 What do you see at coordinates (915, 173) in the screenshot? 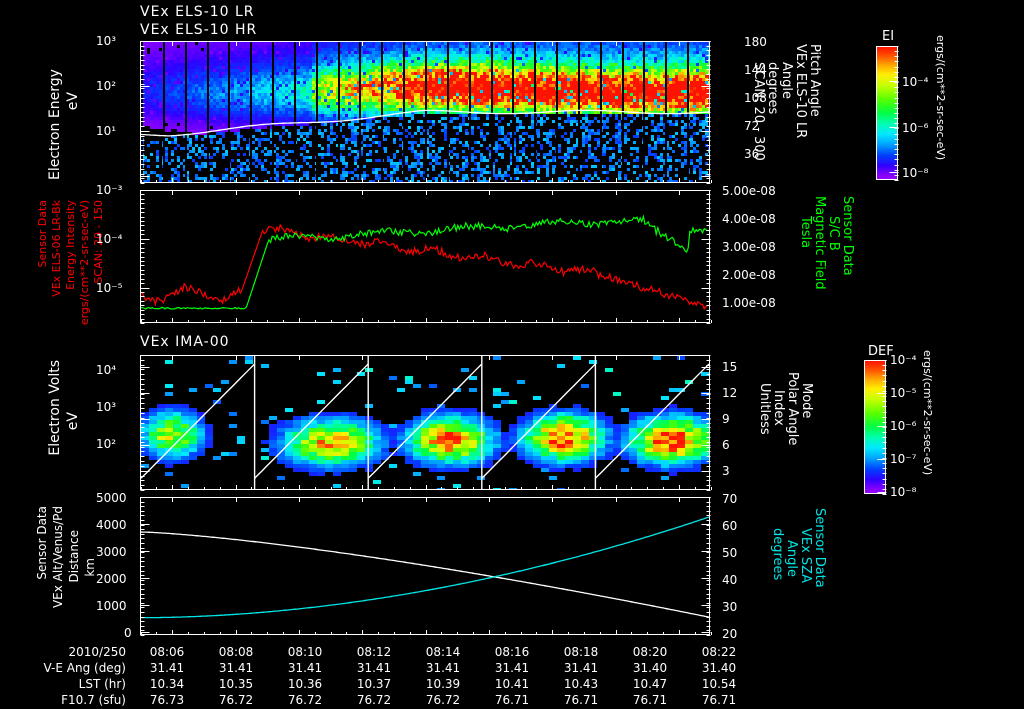
I see `panel1-cbar-tick-2: 10⁻⁸` at bounding box center [915, 173].